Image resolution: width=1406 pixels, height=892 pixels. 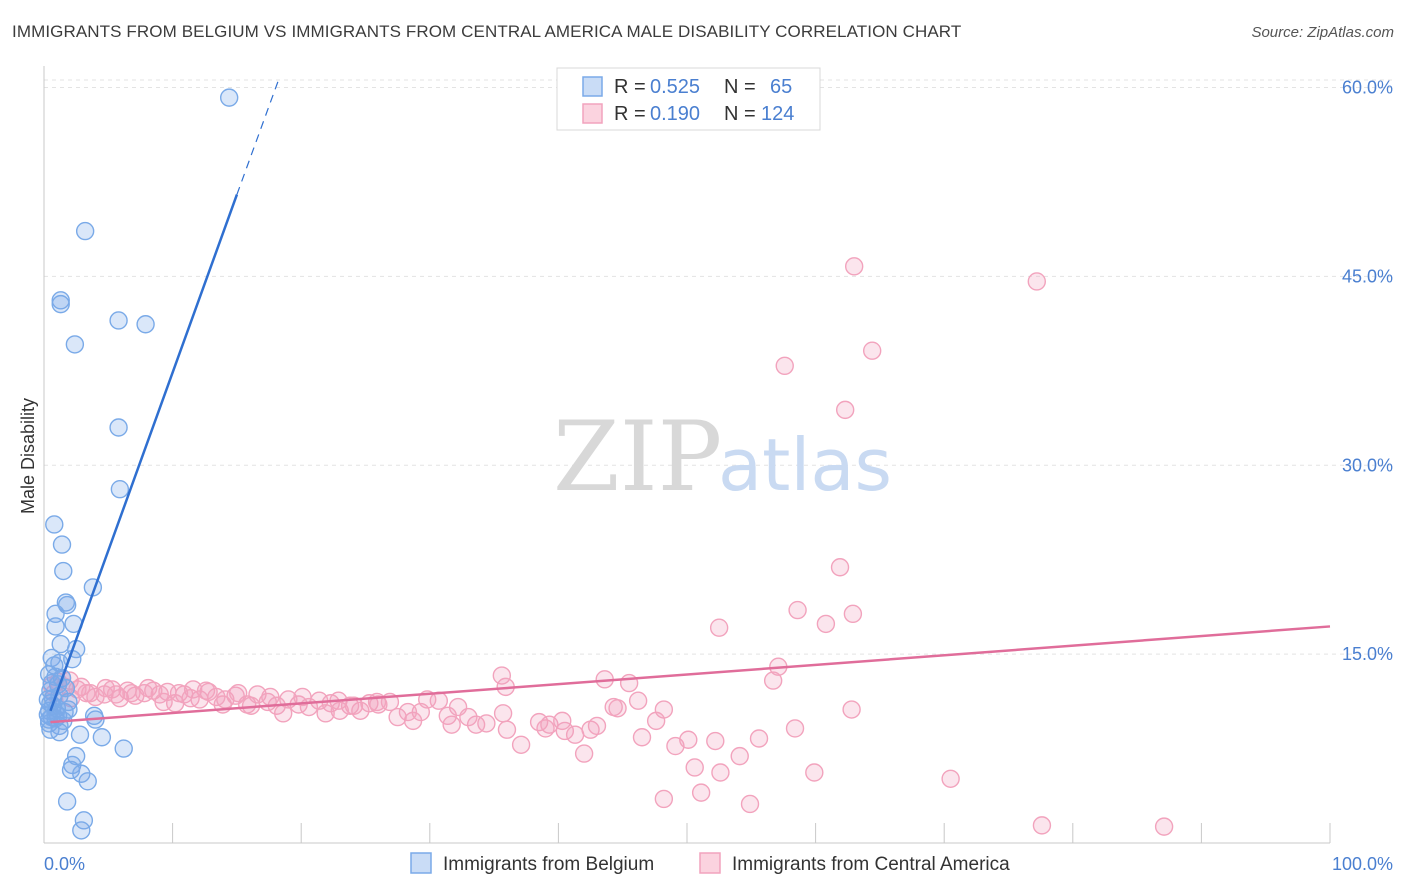 What do you see at coordinates (1367, 276) in the screenshot?
I see `y-tick-label-2: 45.0%` at bounding box center [1367, 276].